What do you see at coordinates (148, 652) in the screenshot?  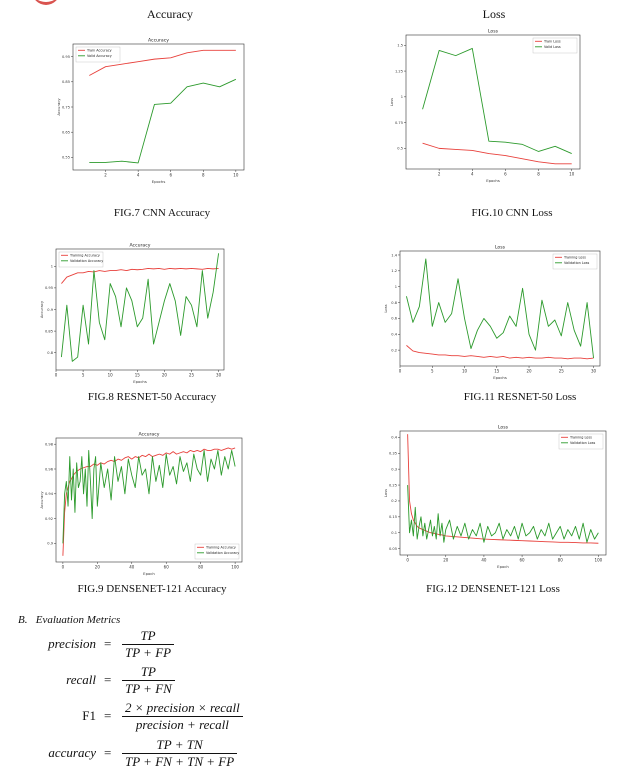 I see `denominator: TP + FP` at bounding box center [148, 652].